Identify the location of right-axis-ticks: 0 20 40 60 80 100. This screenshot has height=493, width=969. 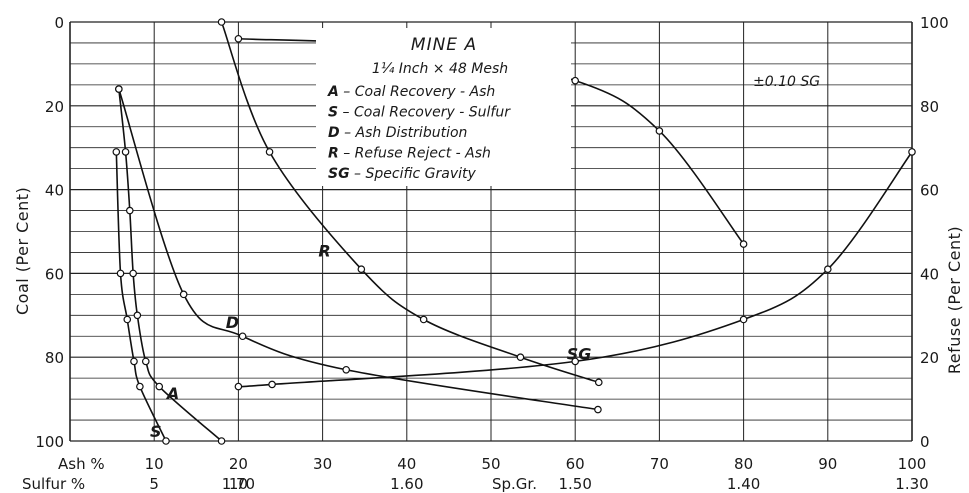
(934, 232).